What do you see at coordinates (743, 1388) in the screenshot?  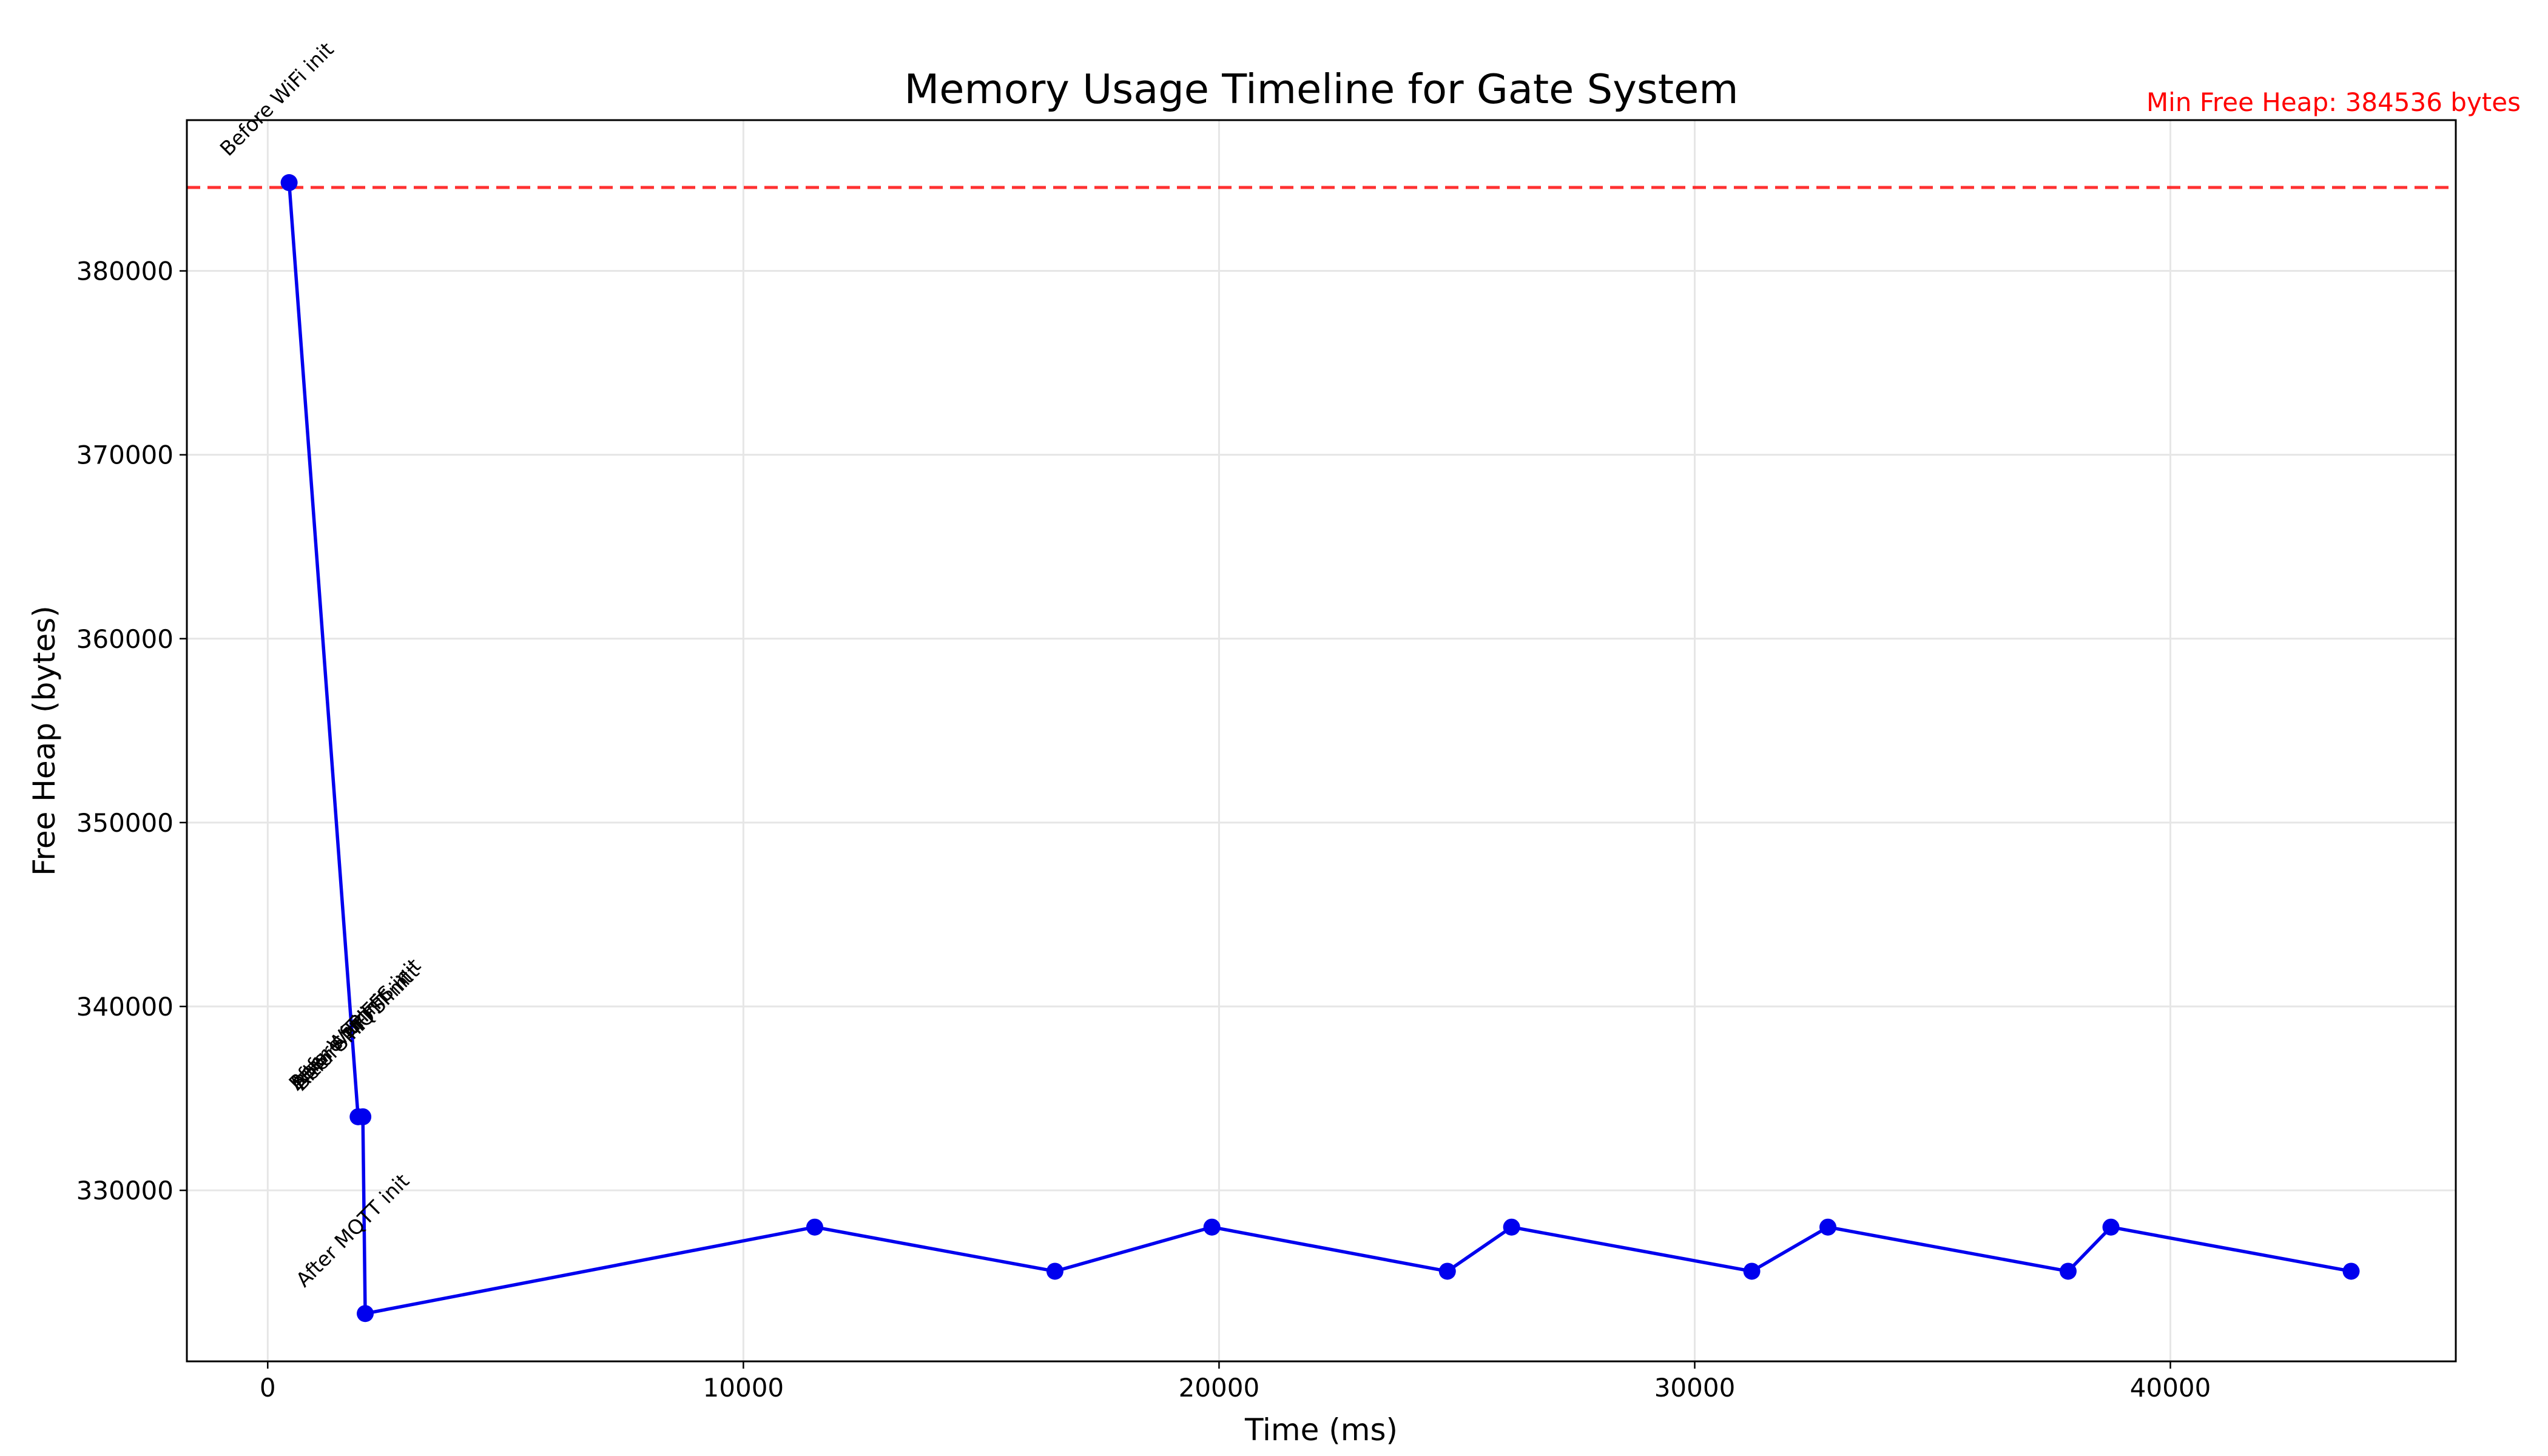 I see `x-tick-label: 10000` at bounding box center [743, 1388].